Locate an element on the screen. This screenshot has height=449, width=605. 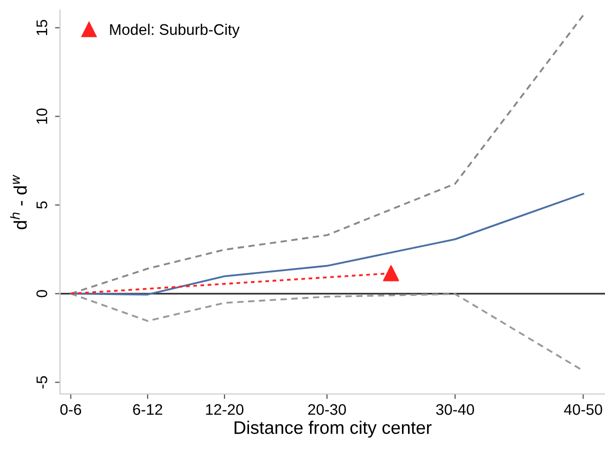
y-tick-label: 15 is located at coordinates (42, 28).